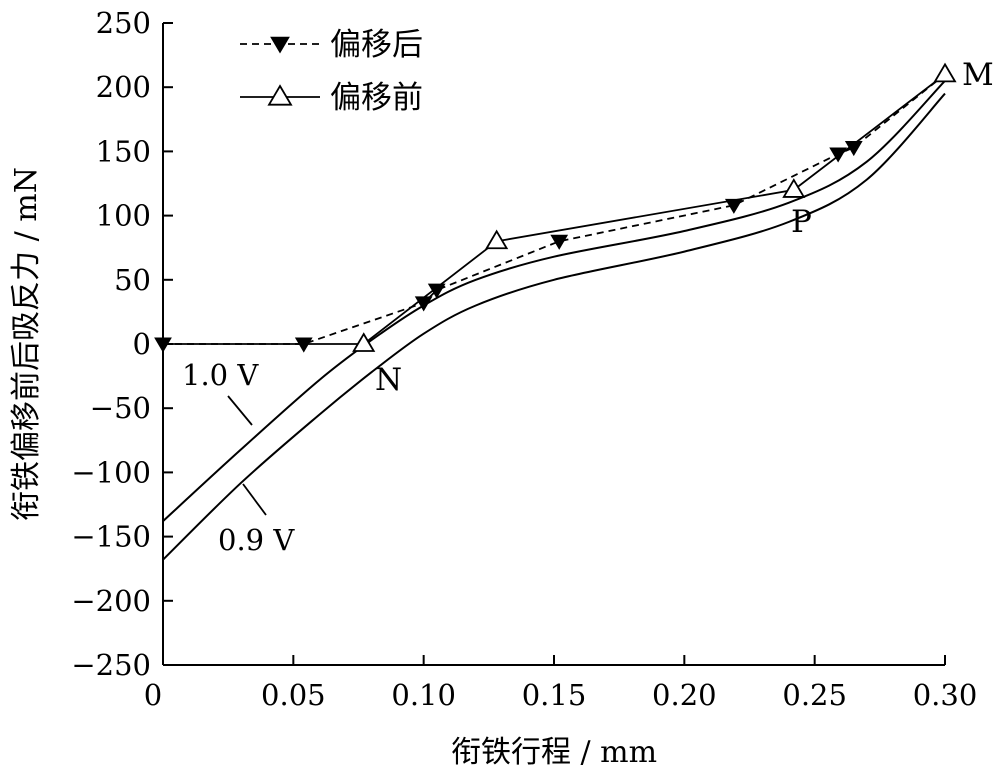  Describe the element at coordinates (376, 45) in the screenshot. I see `legend-label: 偏移后` at that location.